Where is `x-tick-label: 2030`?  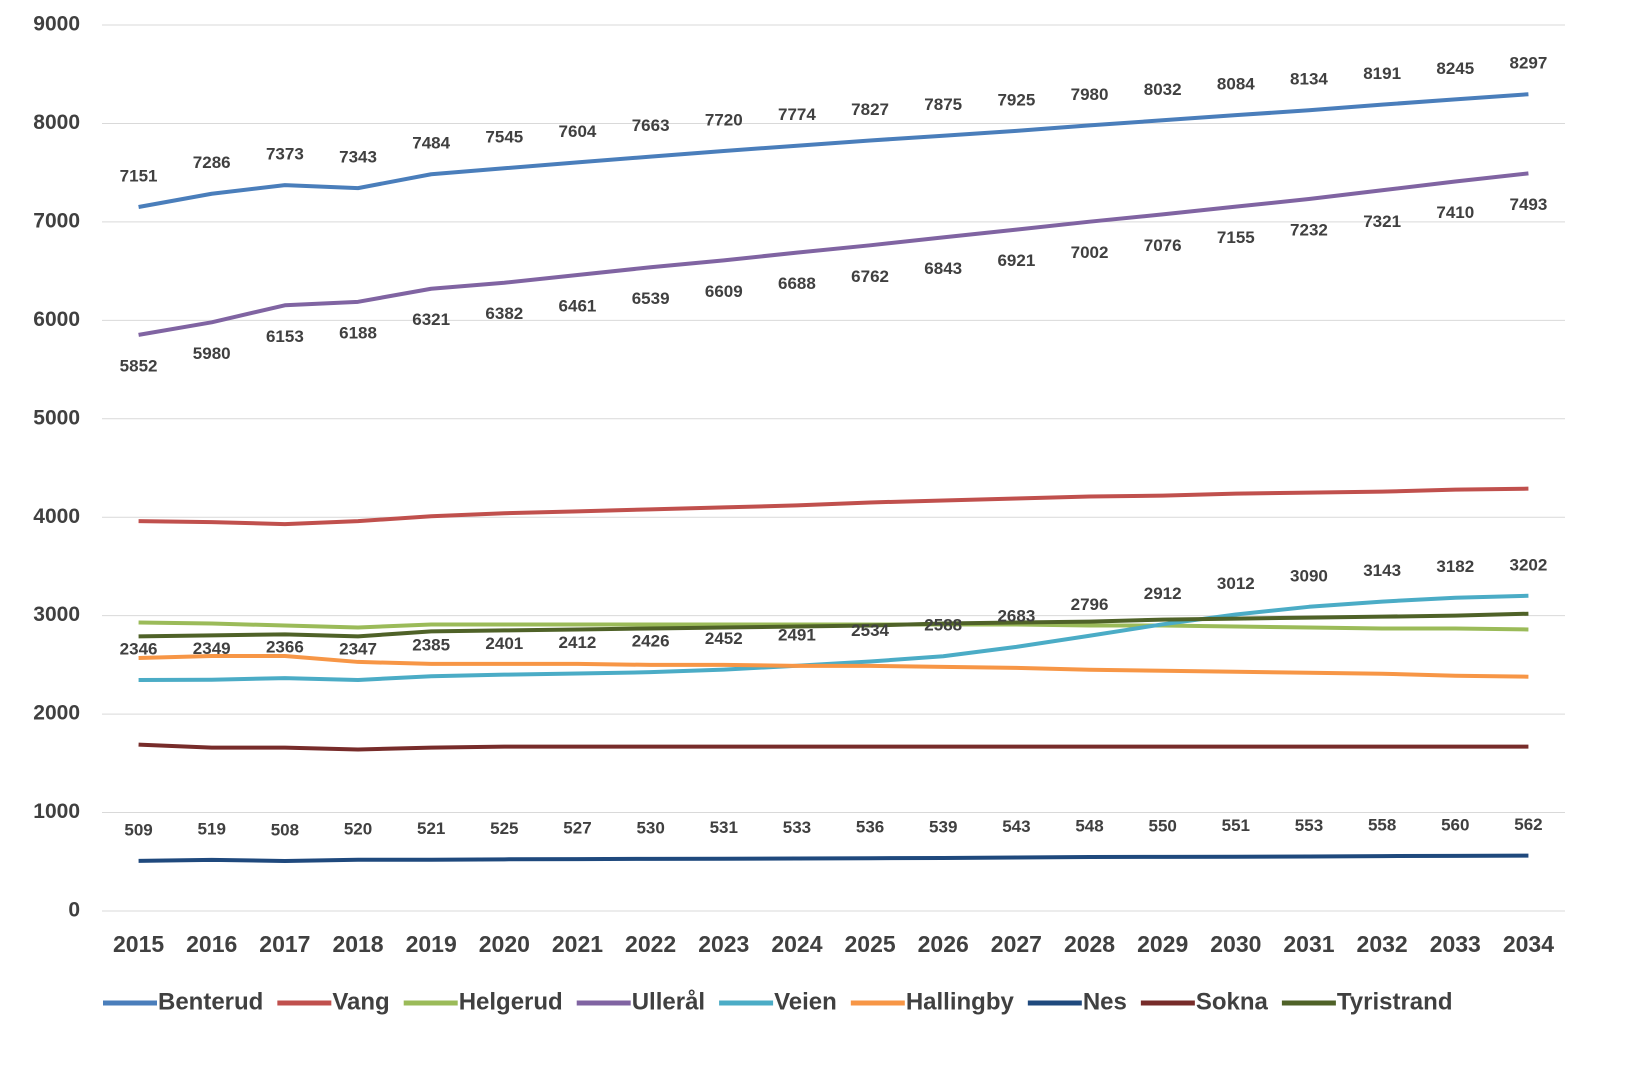
x-tick-label: 2030 is located at coordinates (1235, 944).